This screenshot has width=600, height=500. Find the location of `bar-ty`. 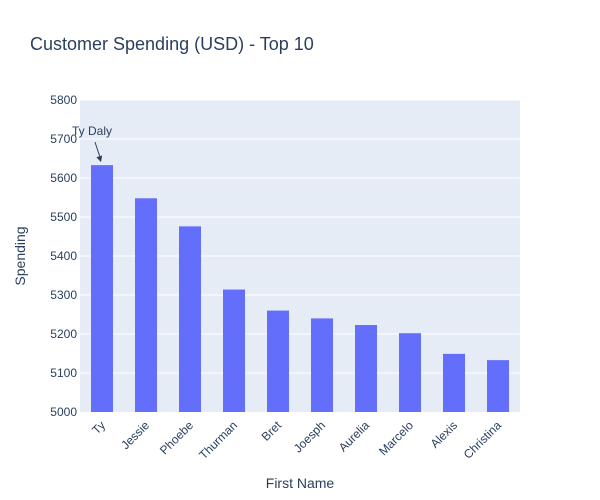

bar-ty is located at coordinates (102, 288).